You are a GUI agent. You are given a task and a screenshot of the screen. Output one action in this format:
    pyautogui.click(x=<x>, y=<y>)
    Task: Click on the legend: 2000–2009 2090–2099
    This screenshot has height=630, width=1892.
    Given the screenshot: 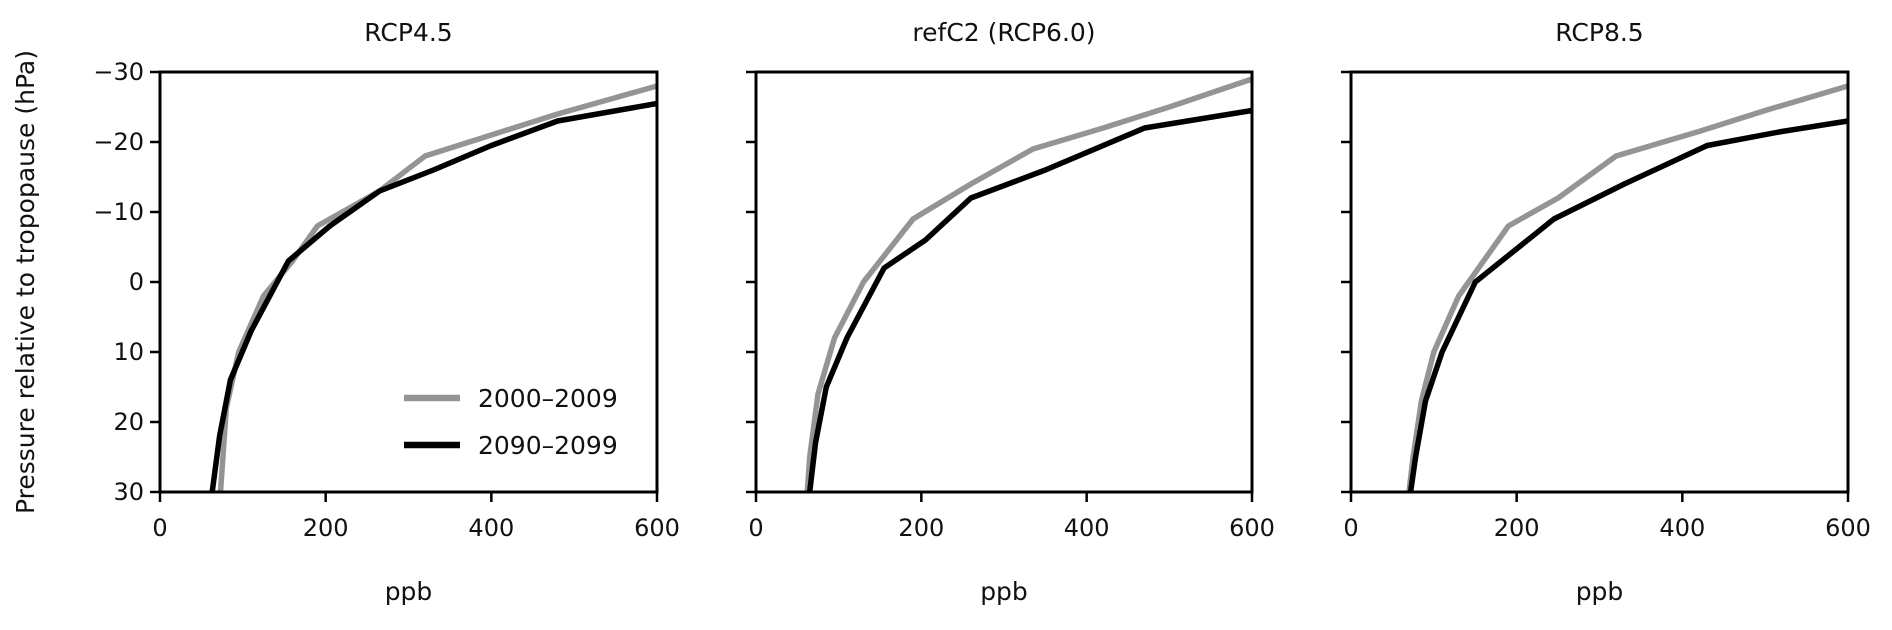 What is the action you would take?
    pyautogui.click(x=511, y=422)
    